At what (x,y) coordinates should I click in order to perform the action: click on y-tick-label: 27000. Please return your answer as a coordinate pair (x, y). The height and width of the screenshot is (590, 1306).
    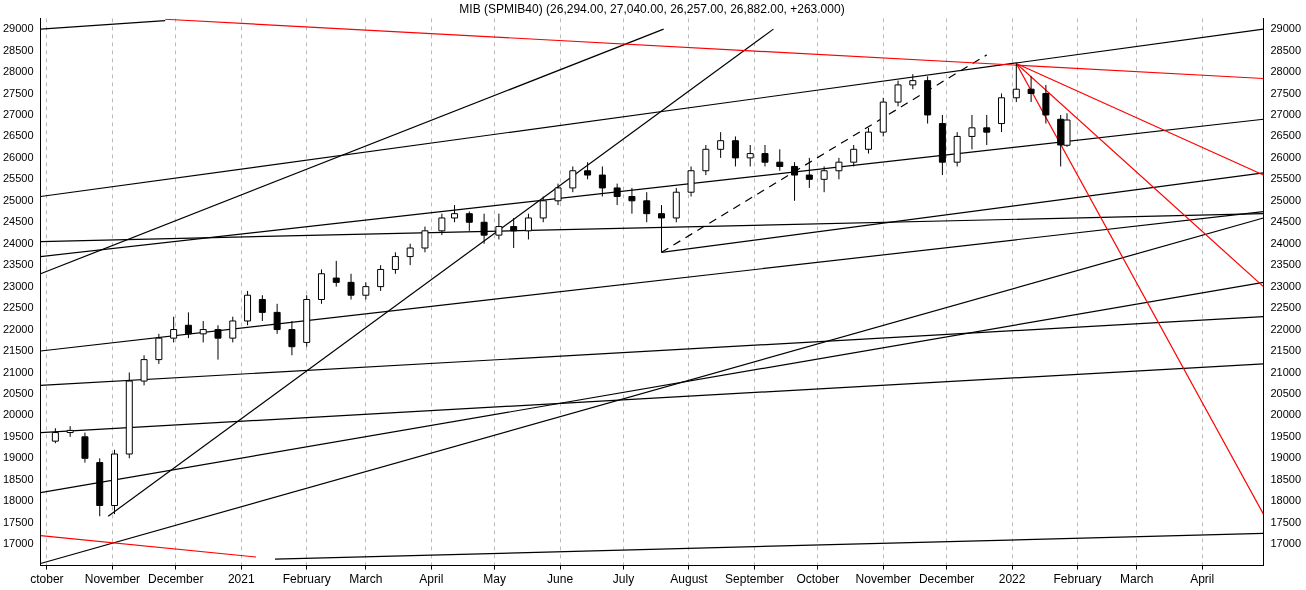
    Looking at the image, I should click on (18, 114).